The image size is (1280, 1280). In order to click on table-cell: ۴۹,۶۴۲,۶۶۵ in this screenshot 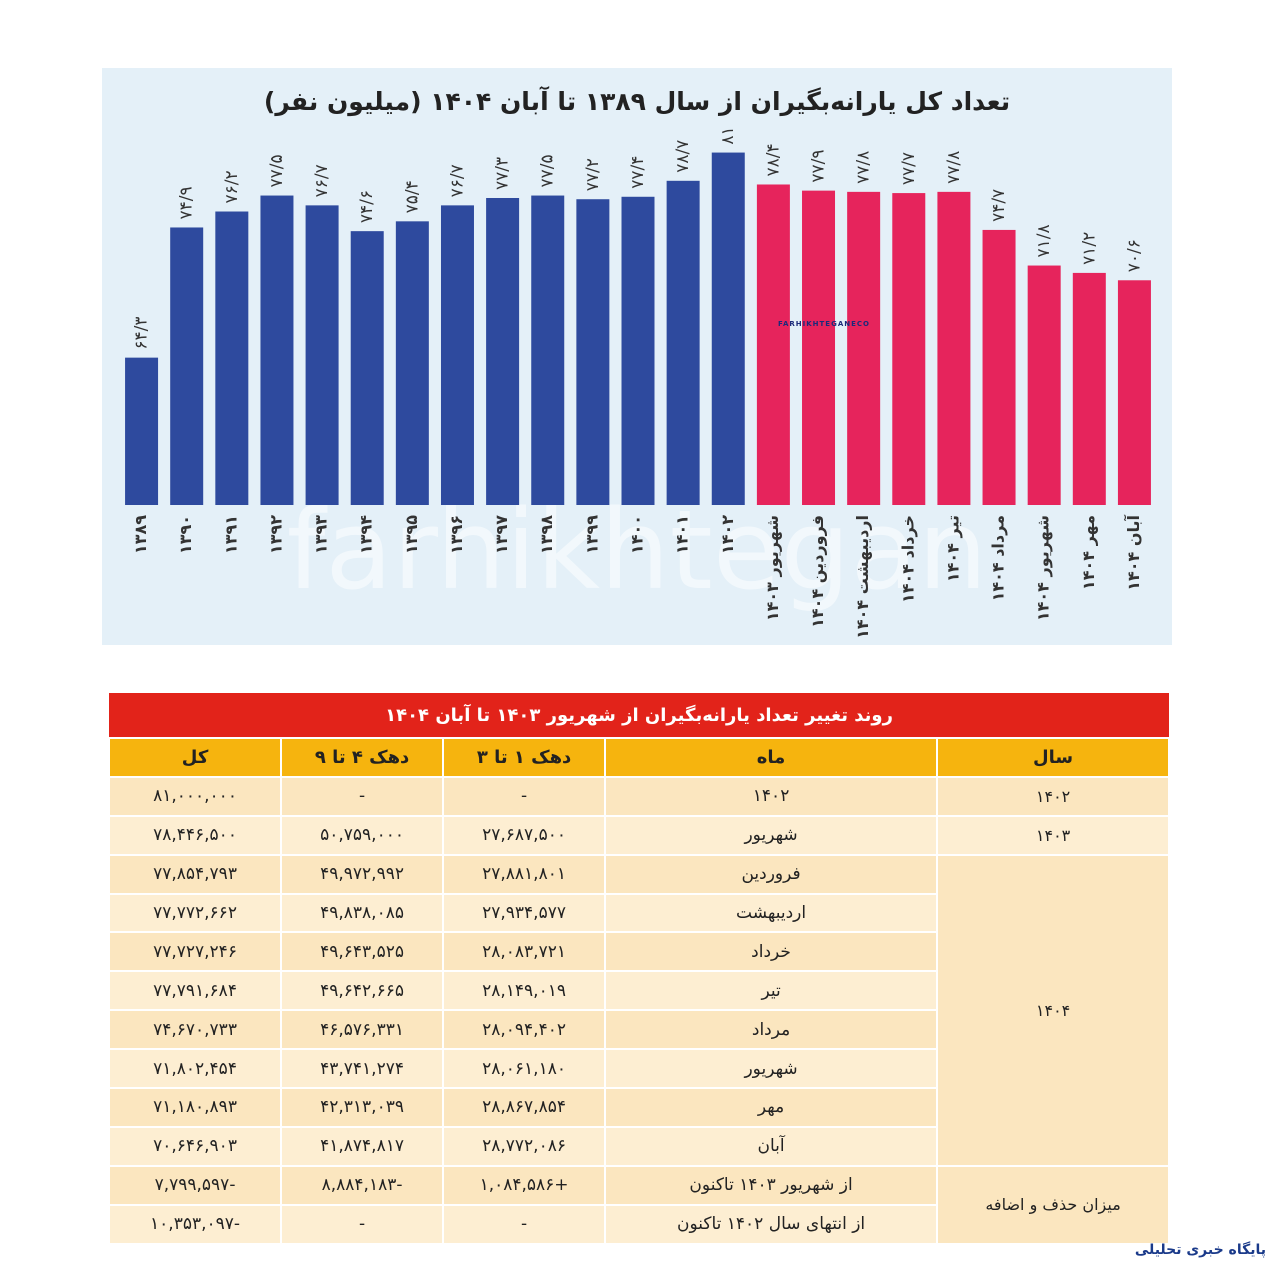, I will do `click(362, 991)`.